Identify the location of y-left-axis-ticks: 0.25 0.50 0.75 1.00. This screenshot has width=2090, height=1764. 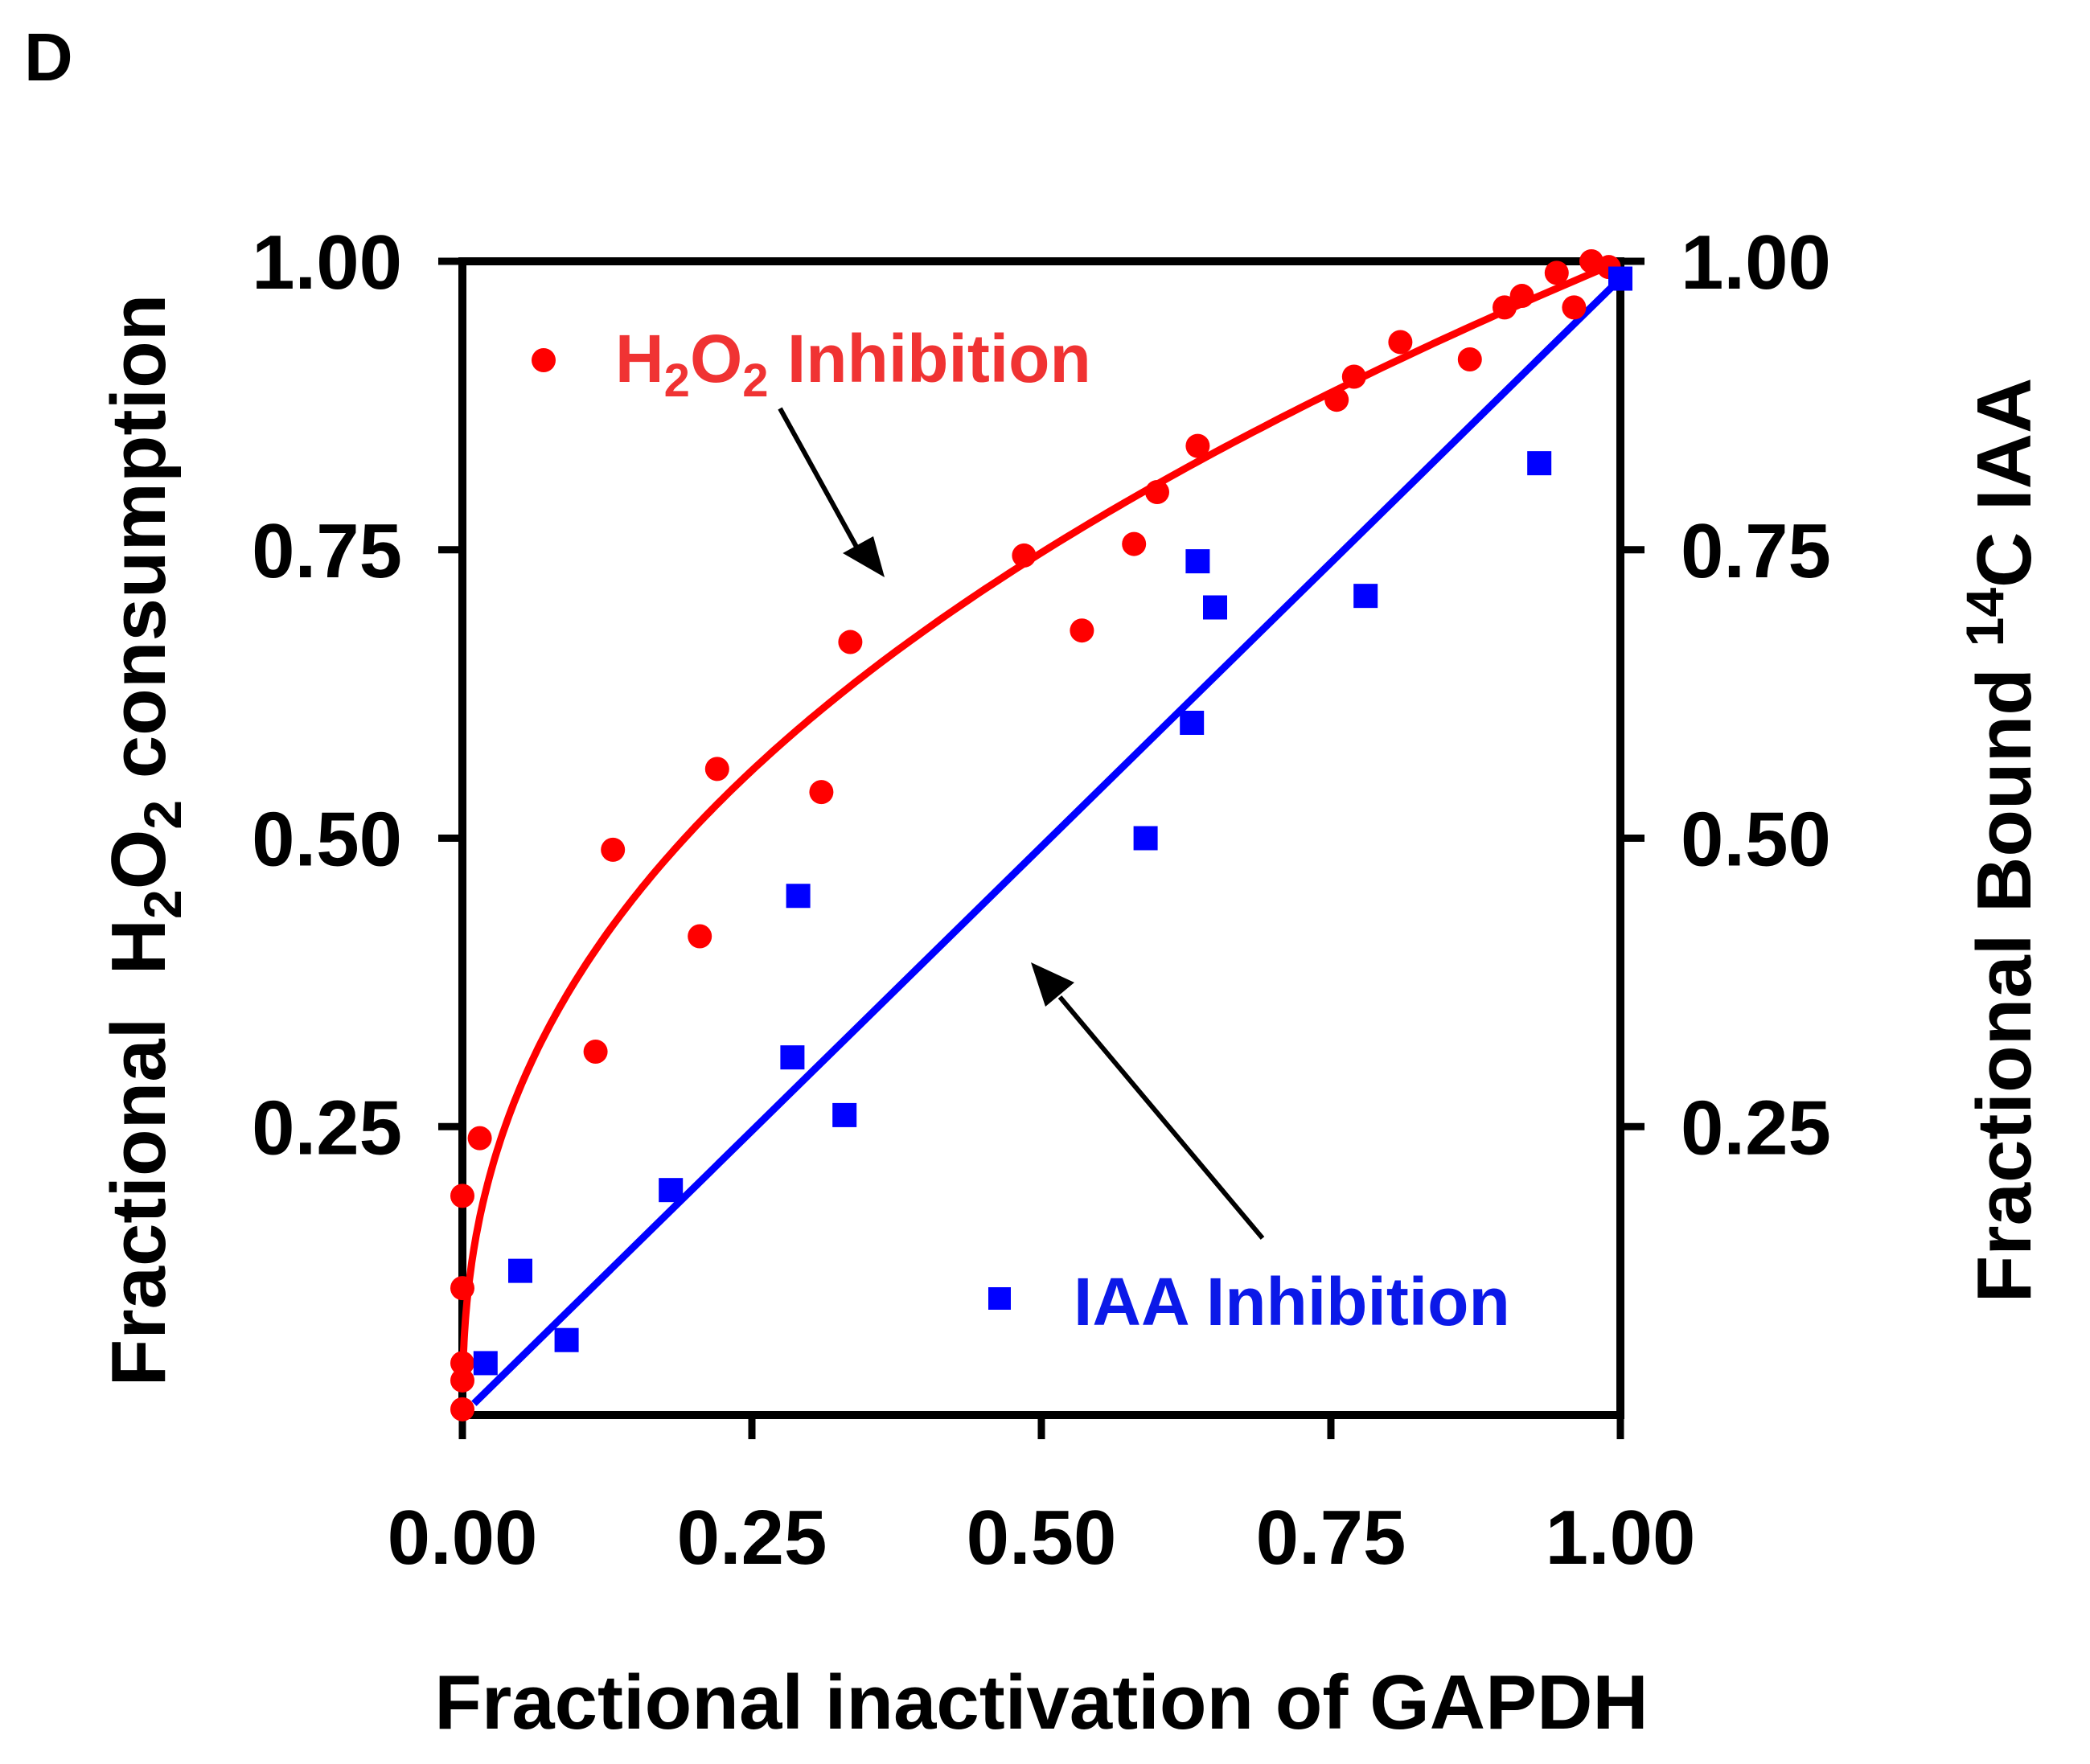
(357, 695).